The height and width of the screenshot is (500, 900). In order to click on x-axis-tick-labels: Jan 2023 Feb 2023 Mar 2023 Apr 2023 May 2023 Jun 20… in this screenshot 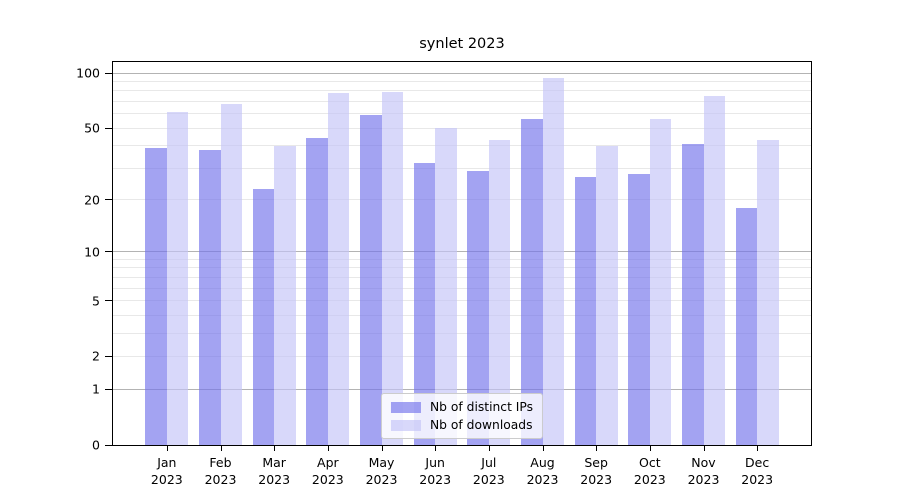, I will do `click(462, 471)`.